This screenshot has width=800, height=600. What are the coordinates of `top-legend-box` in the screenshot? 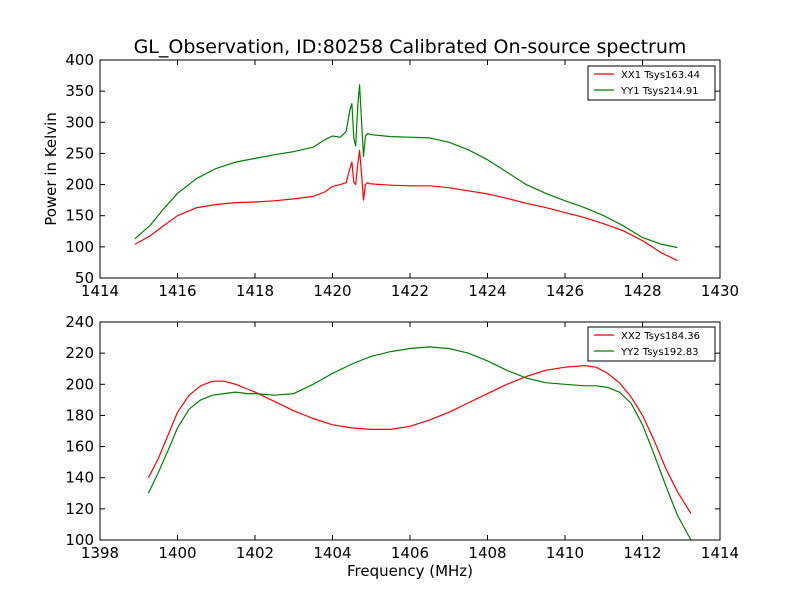 It's located at (651, 83).